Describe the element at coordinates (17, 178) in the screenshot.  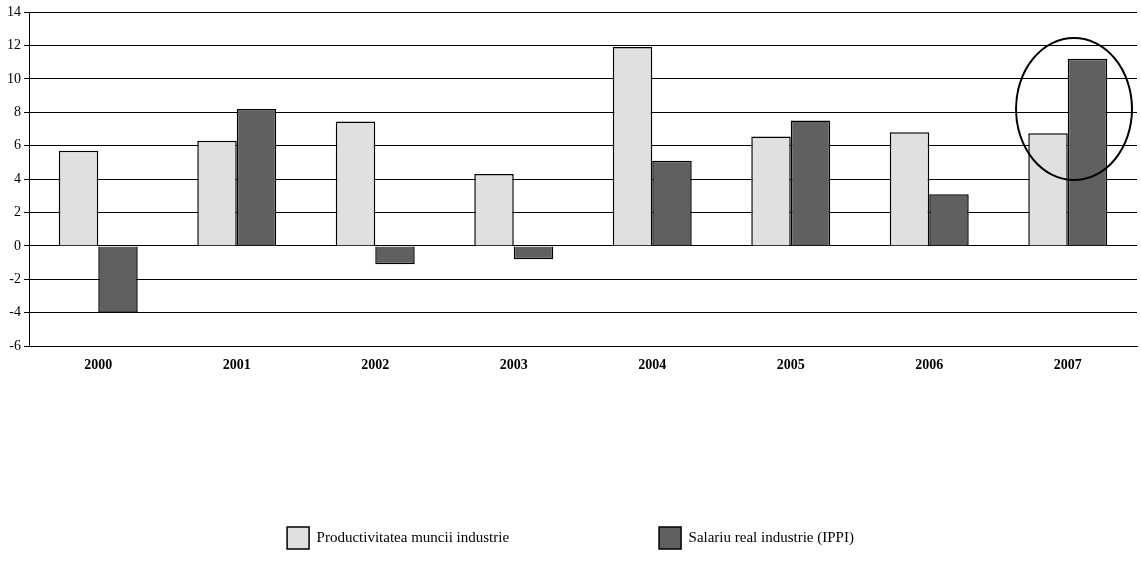
I see `y-tick-label: 4` at that location.